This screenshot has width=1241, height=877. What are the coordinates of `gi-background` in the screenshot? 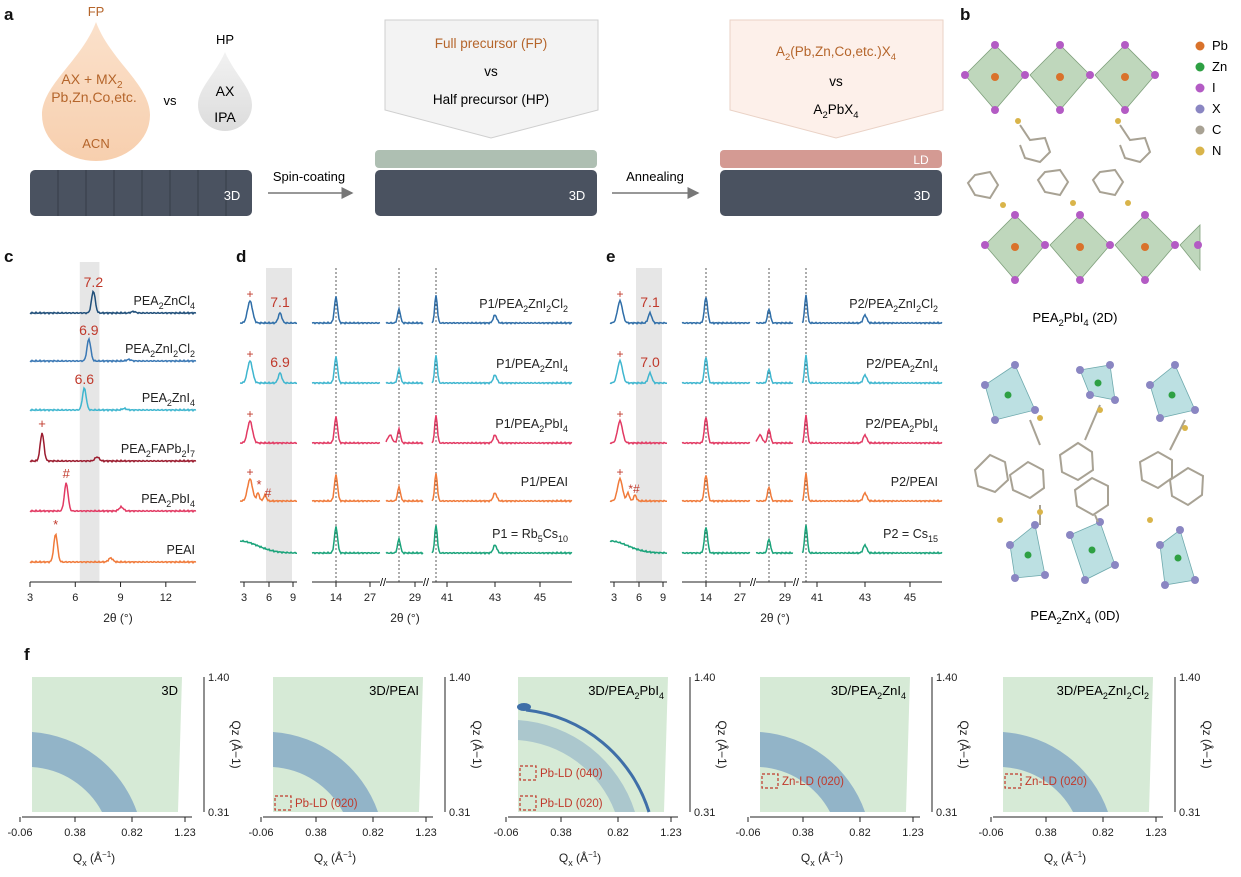 It's located at (593, 744).